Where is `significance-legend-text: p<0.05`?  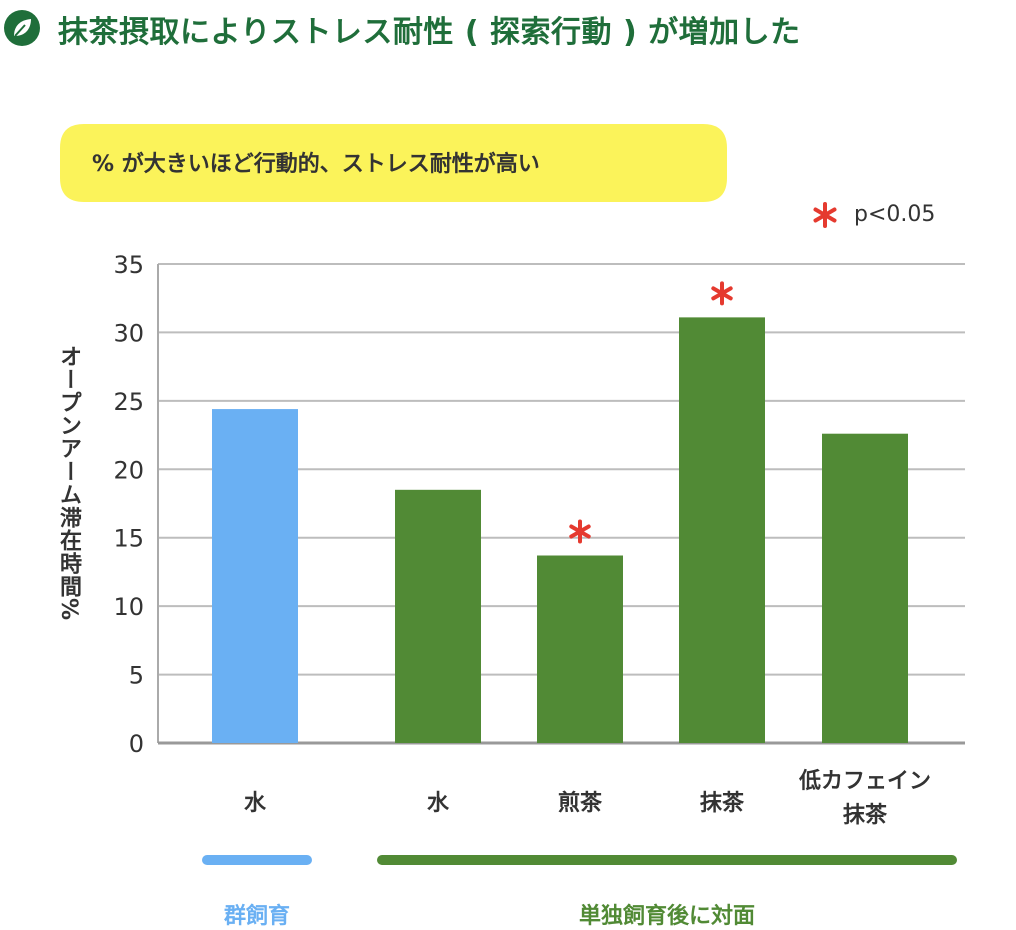 significance-legend-text: p<0.05 is located at coordinates (895, 214).